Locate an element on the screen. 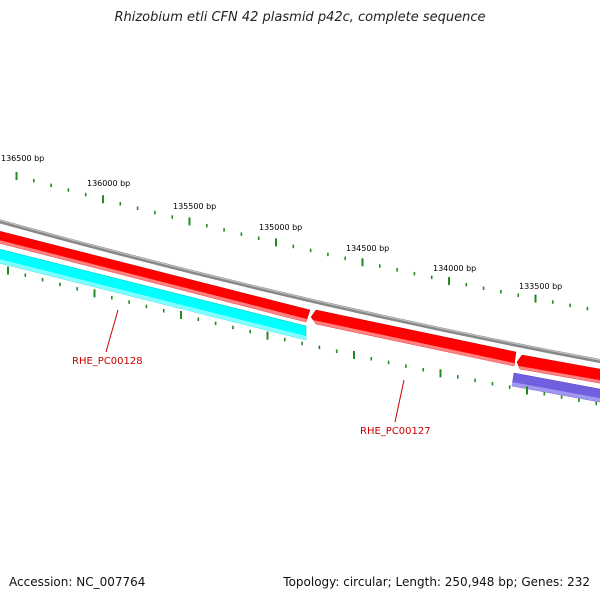 Image resolution: width=600 pixels, height=600 pixels. gene-bar-red-1-shade is located at coordinates (153, 281).